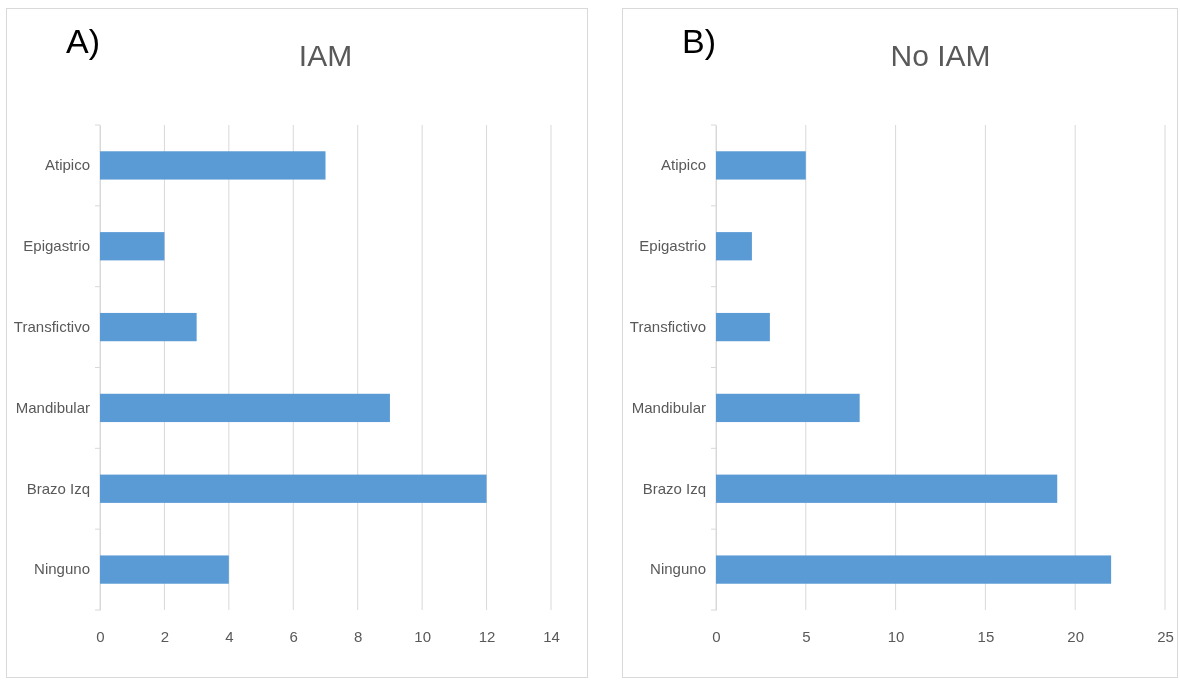 This screenshot has height=684, width=1180. What do you see at coordinates (325, 55) in the screenshot?
I see `chart-title: IAM` at bounding box center [325, 55].